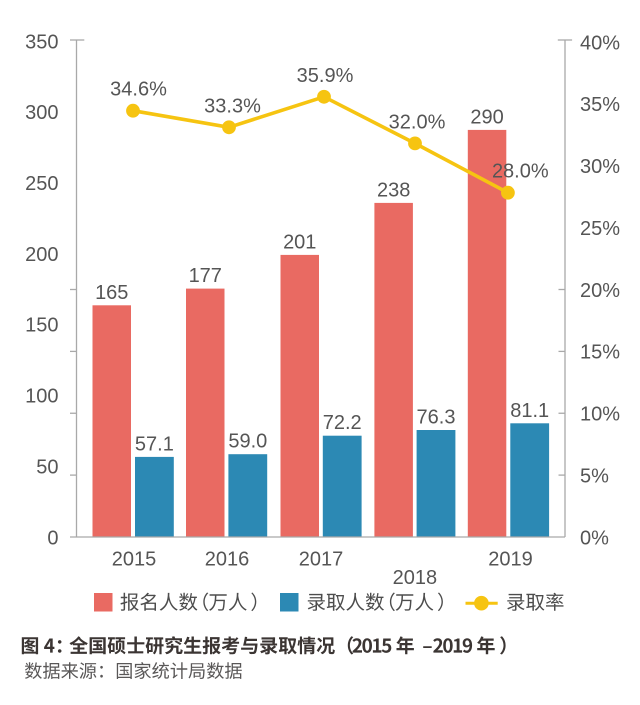  I want to click on svg-text: 25%, so click(600, 229).